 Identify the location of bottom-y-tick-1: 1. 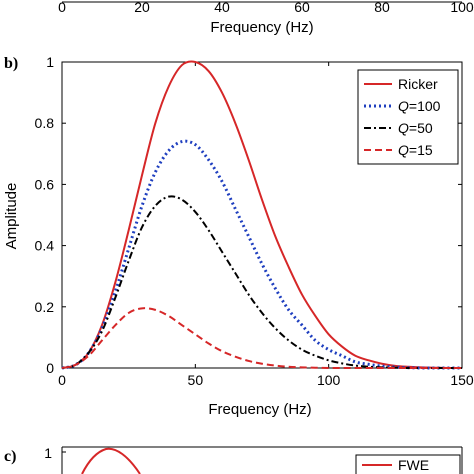
(48, 453).